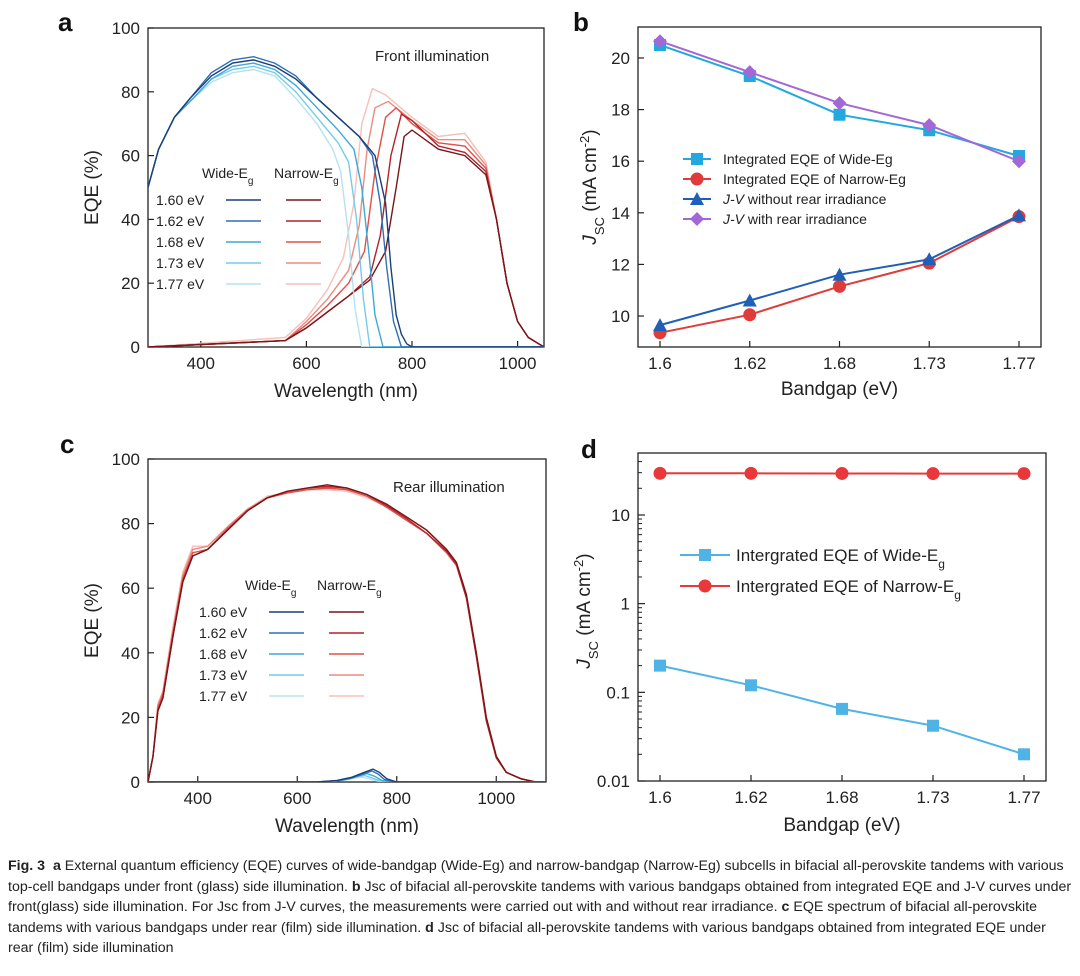  What do you see at coordinates (130, 219) in the screenshot?
I see `a-ytick-label-2: 40` at bounding box center [130, 219].